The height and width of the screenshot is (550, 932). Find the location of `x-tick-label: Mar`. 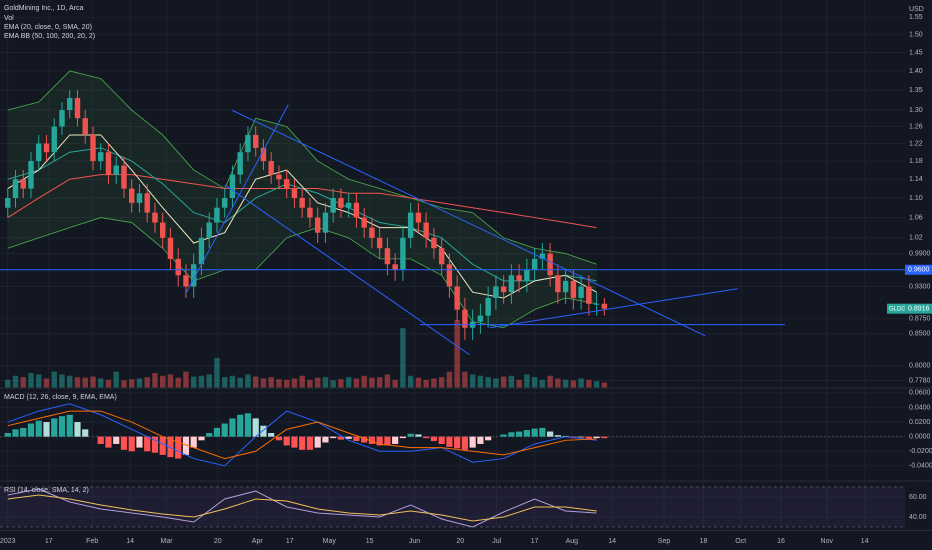

x-tick-label: Mar is located at coordinates (167, 541).